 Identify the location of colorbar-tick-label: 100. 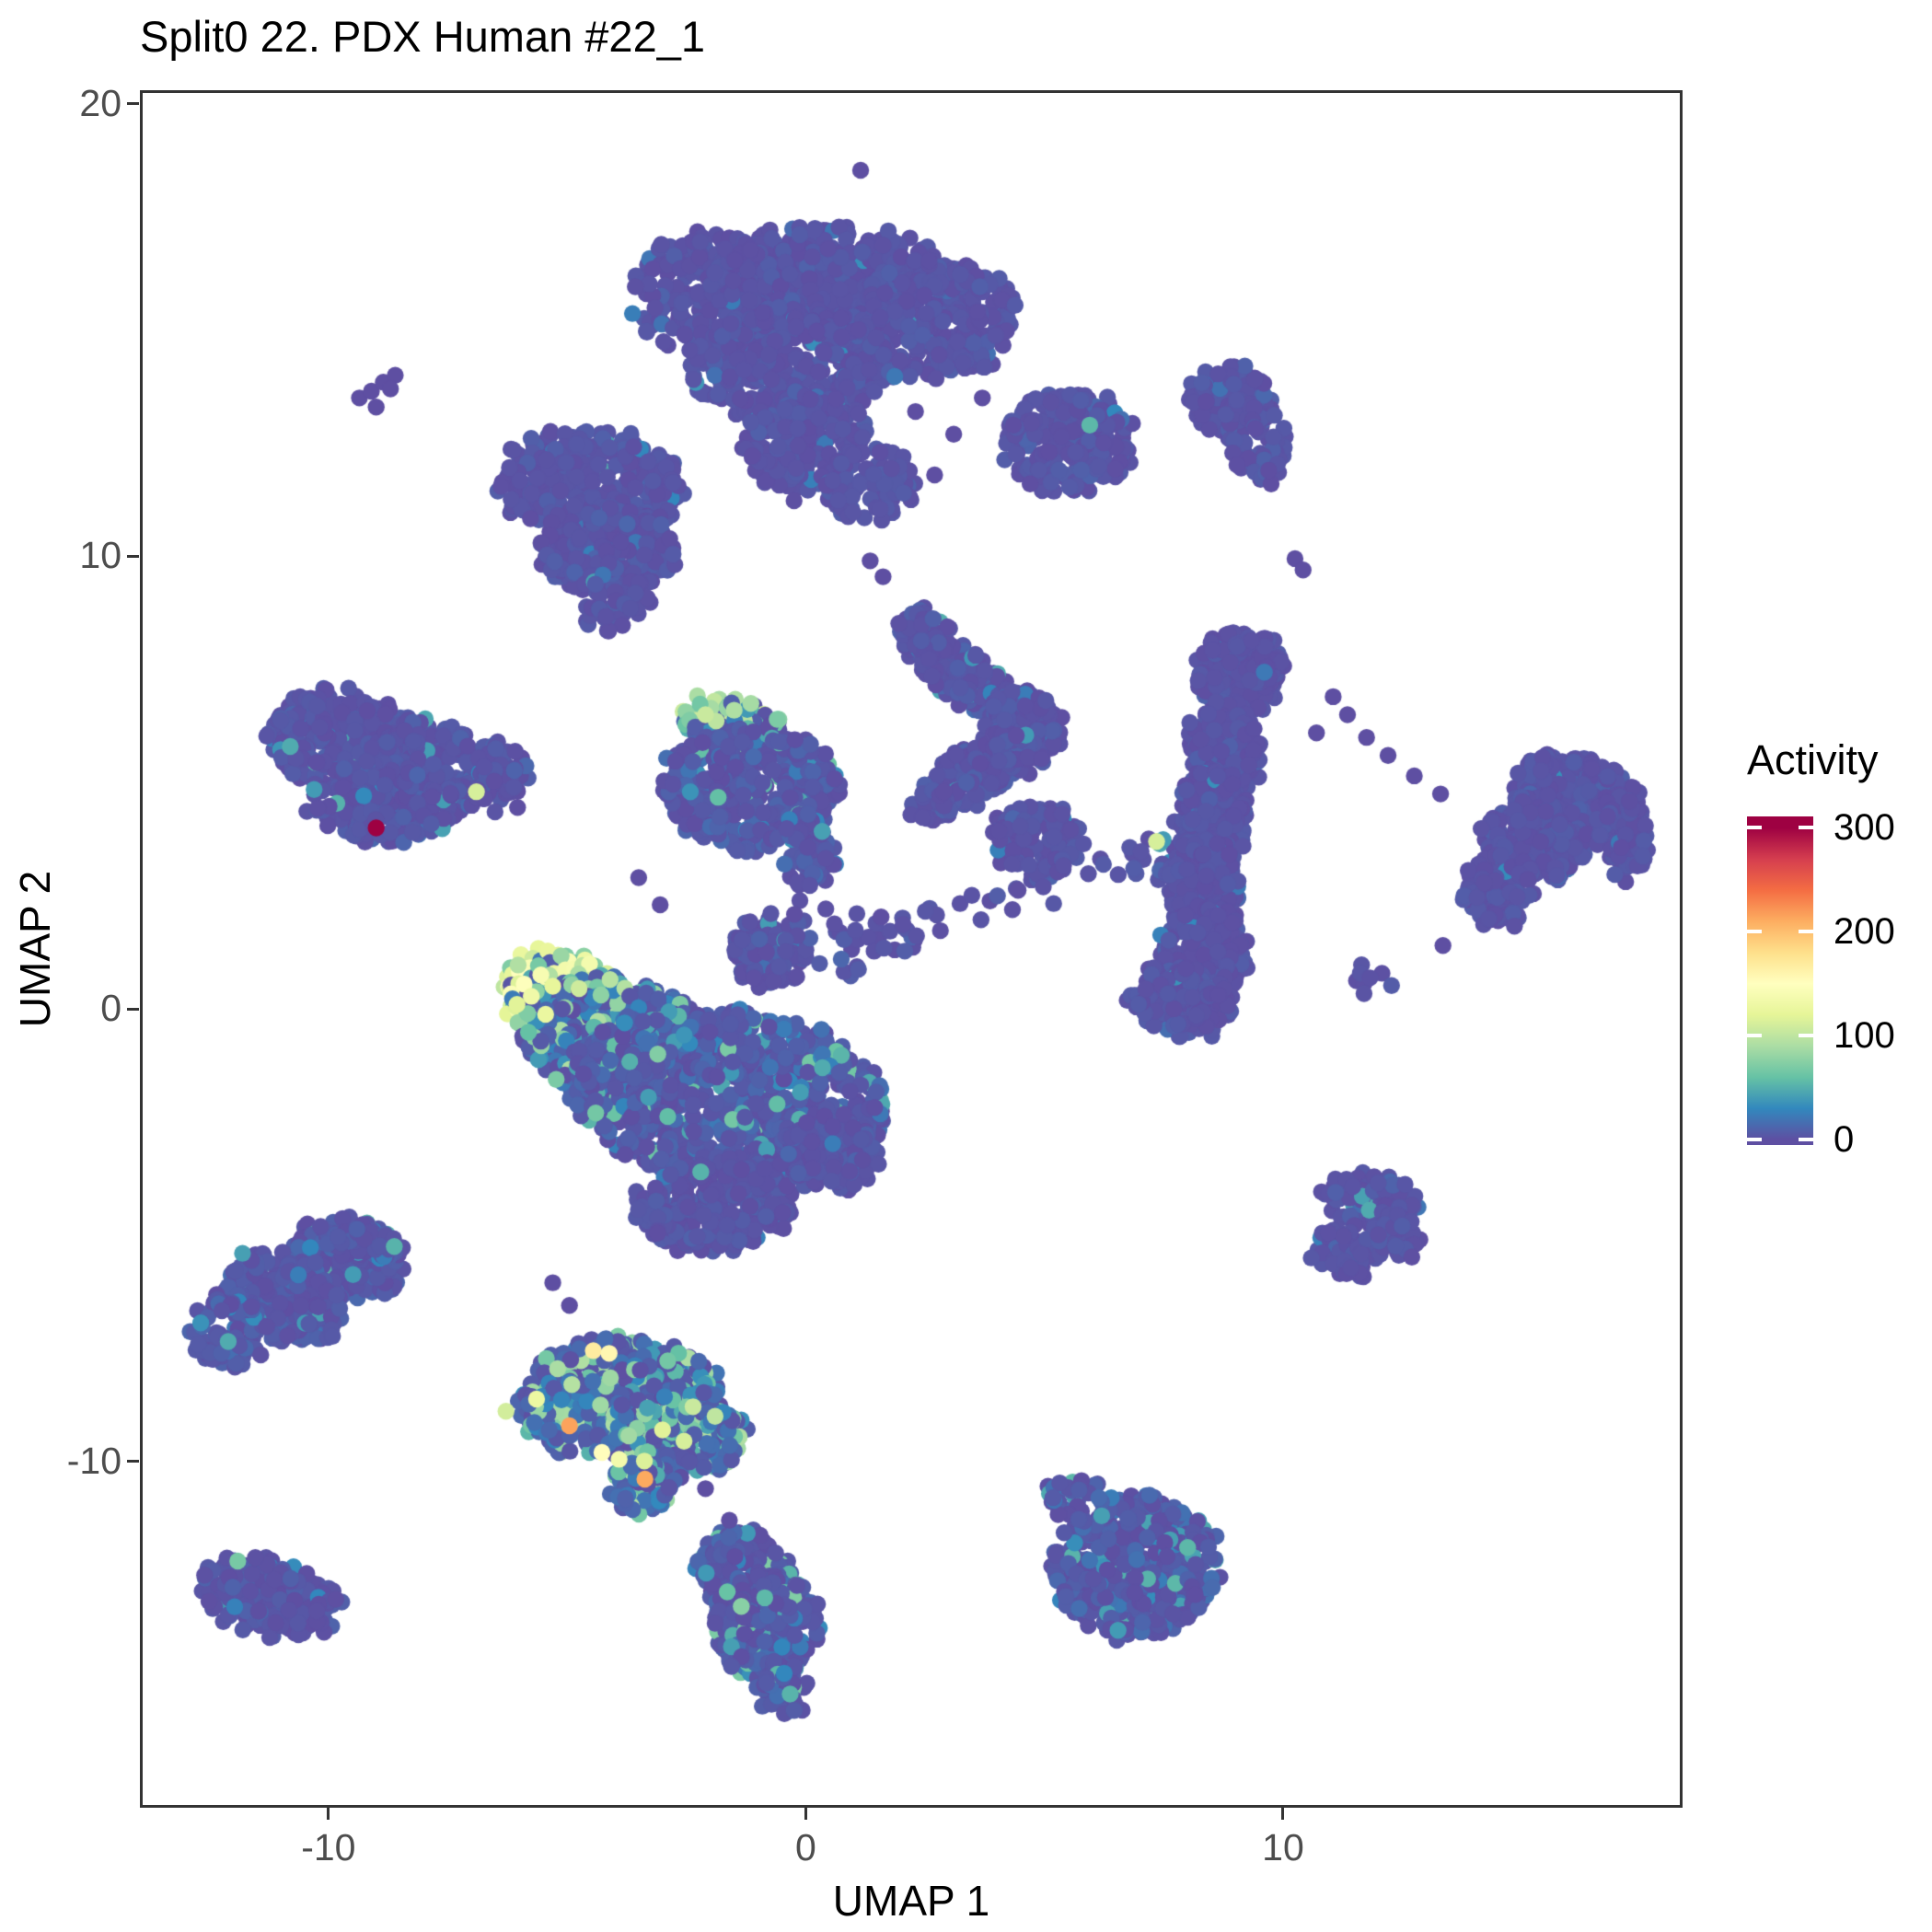
(1865, 1036).